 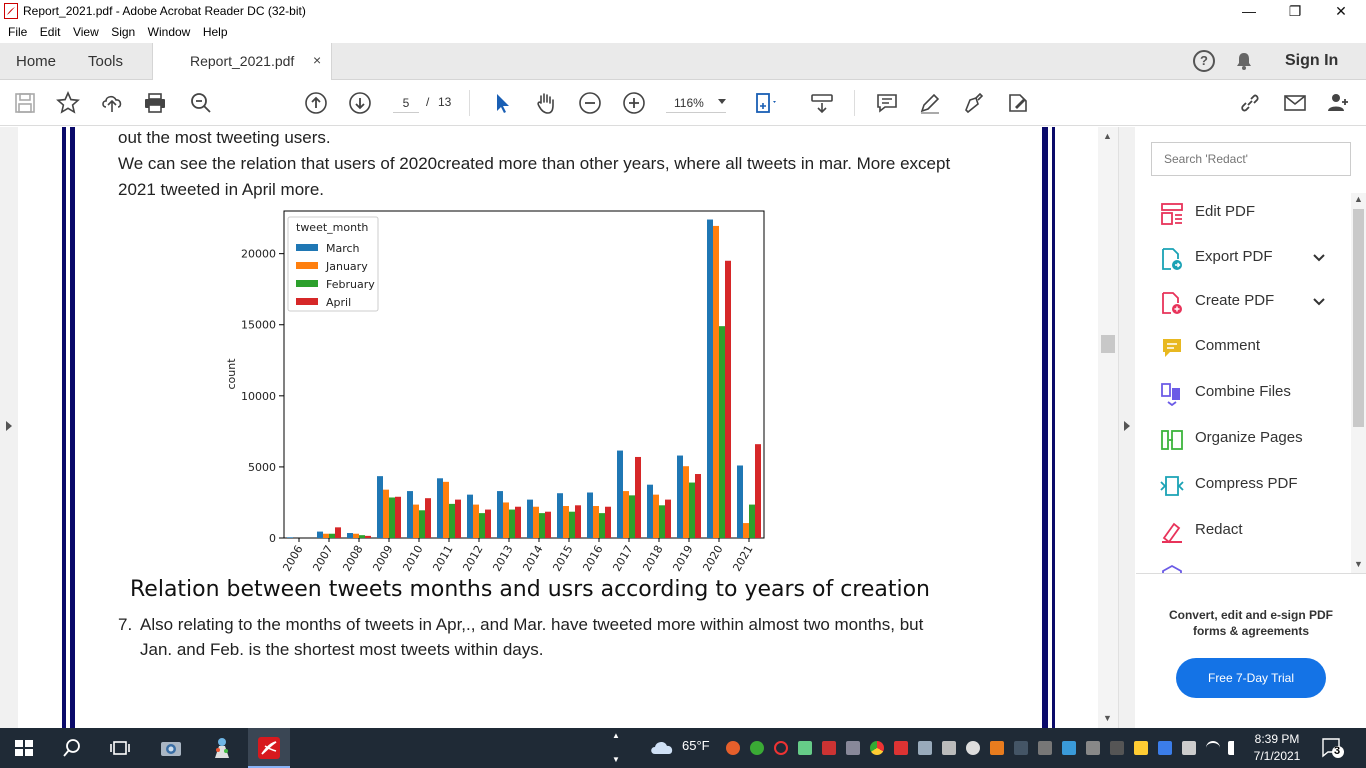 What do you see at coordinates (1295, 103) in the screenshot?
I see `email-icon` at bounding box center [1295, 103].